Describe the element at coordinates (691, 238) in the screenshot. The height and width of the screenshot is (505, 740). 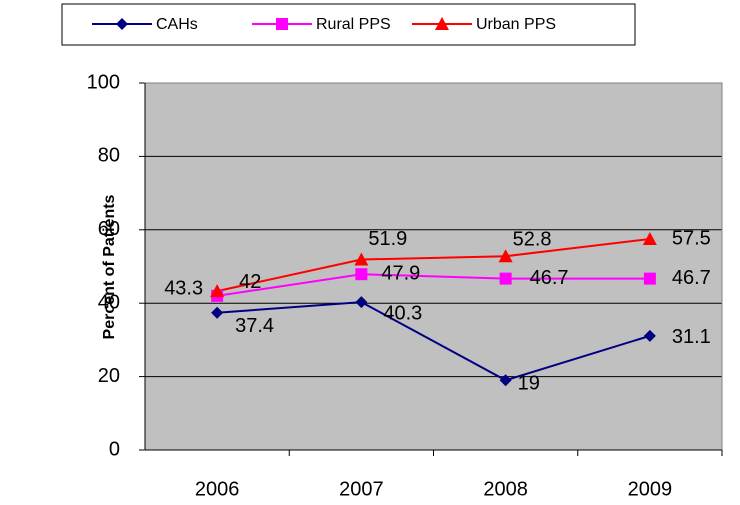
I see `data-label: 57.5` at that location.